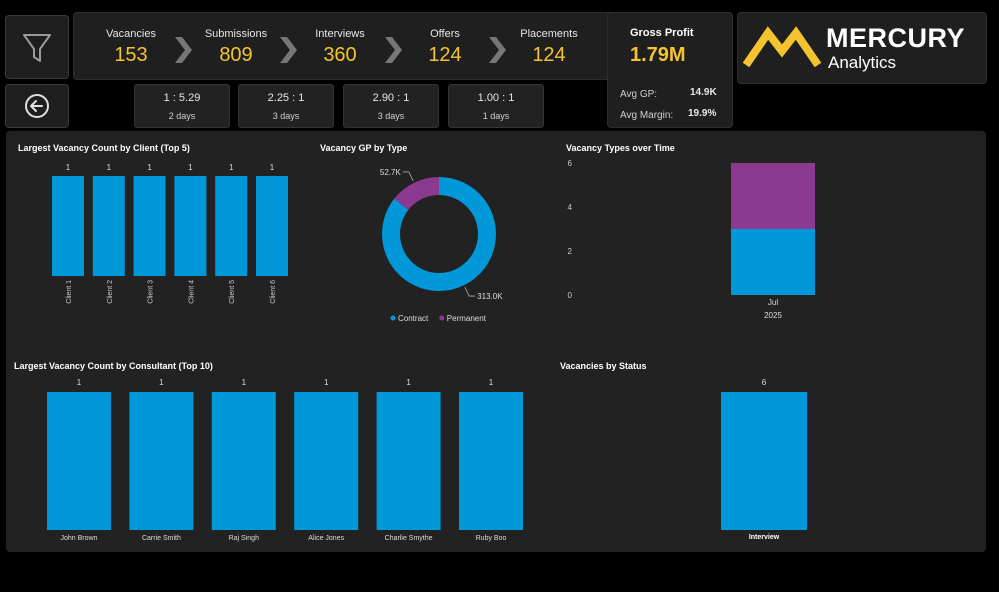 The width and height of the screenshot is (999, 592). What do you see at coordinates (658, 55) in the screenshot?
I see `gross-profit-value: 1.79M` at bounding box center [658, 55].